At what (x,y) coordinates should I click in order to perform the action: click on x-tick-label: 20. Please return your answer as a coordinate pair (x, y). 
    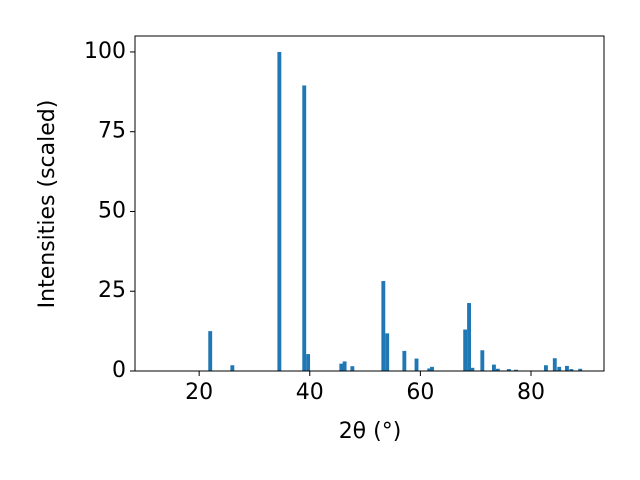
    Looking at the image, I should click on (199, 392).